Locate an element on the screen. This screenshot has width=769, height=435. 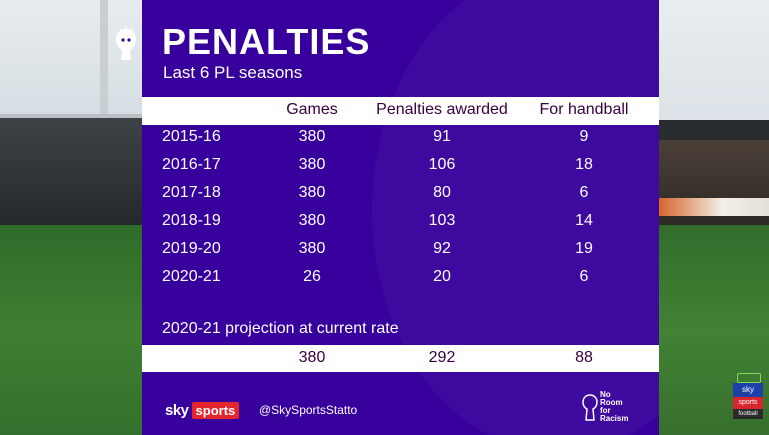
projection-label: 2020-21 projection at current rate is located at coordinates (280, 328).